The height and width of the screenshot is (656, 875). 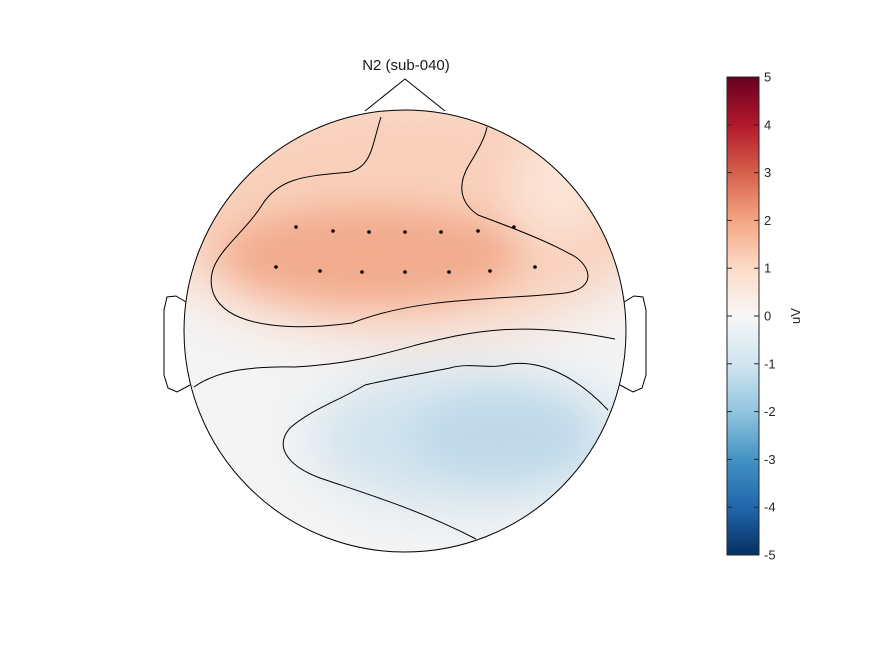 What do you see at coordinates (405, 95) in the screenshot?
I see `nose-outline` at bounding box center [405, 95].